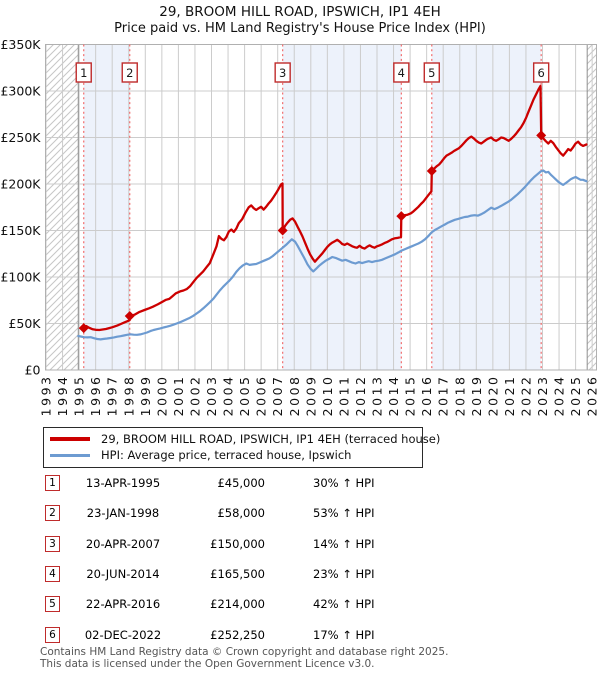  What do you see at coordinates (305, 605) in the screenshot?
I see `sale-row: 5 22-APR-2016 £214,000 42% ↑ HPI` at bounding box center [305, 605].